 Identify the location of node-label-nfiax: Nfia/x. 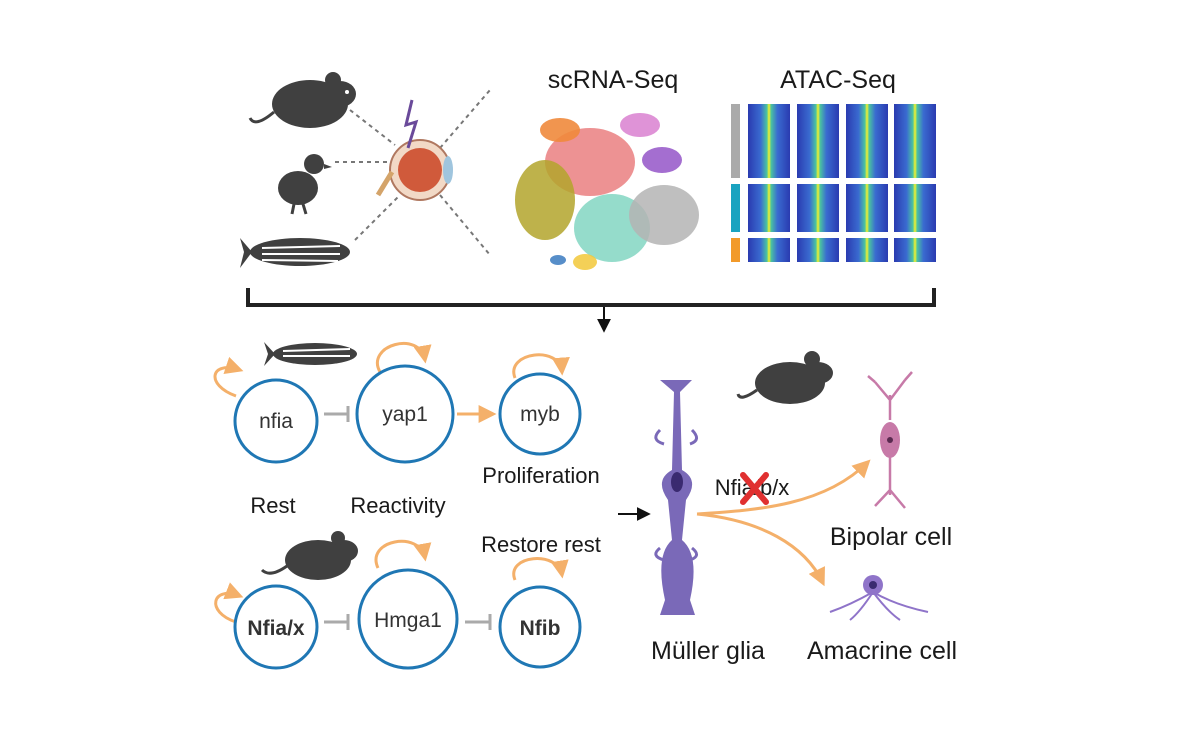
(276, 628).